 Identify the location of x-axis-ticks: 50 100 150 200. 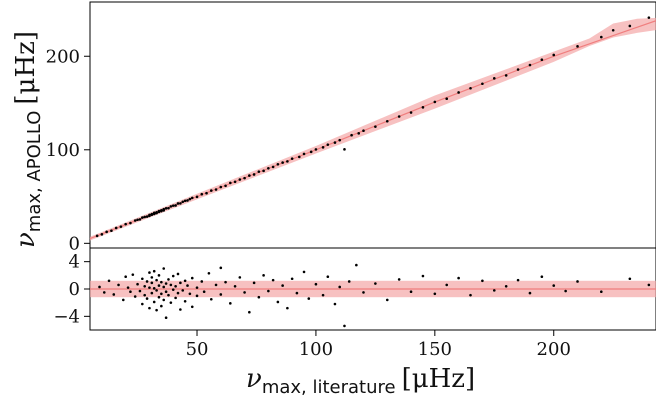
(378, 345).